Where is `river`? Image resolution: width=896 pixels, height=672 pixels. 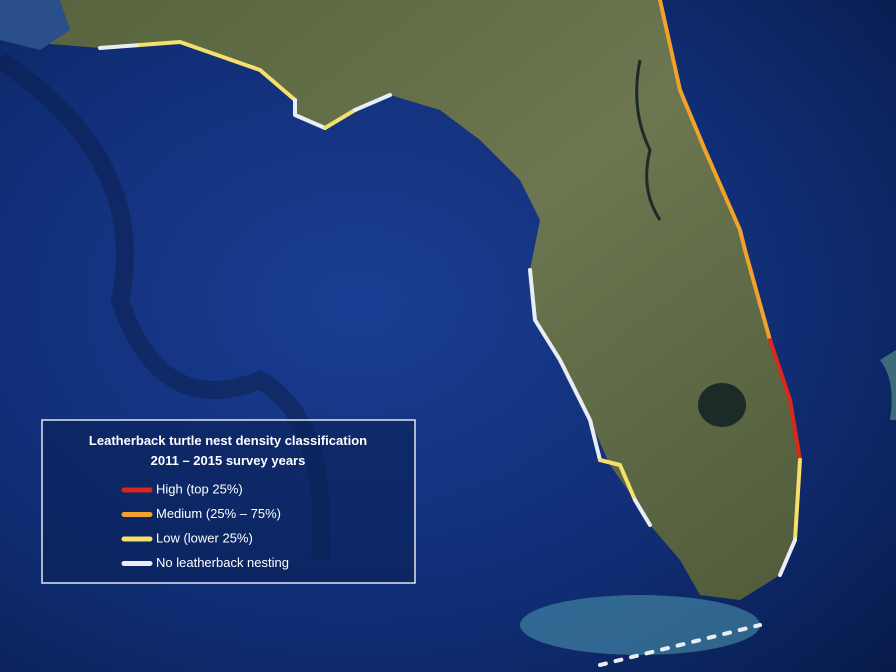
river is located at coordinates (648, 140).